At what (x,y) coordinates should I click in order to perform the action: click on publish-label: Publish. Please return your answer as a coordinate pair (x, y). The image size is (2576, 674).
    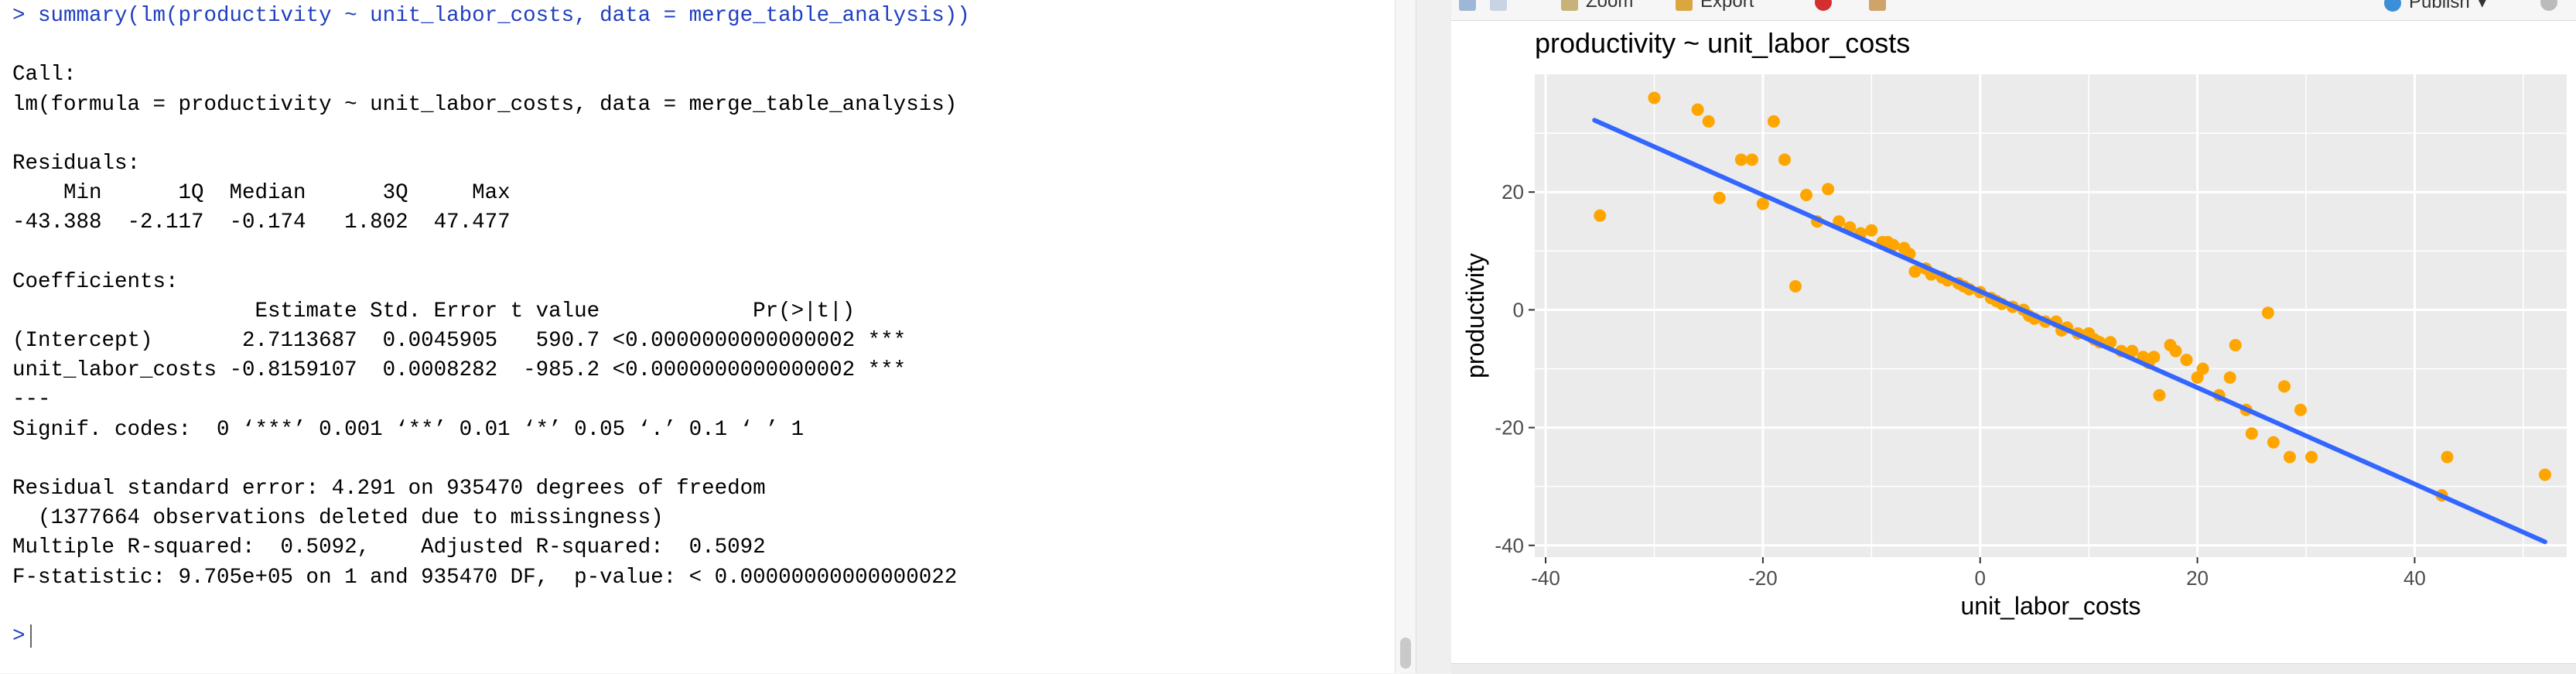
    Looking at the image, I should click on (2439, 6).